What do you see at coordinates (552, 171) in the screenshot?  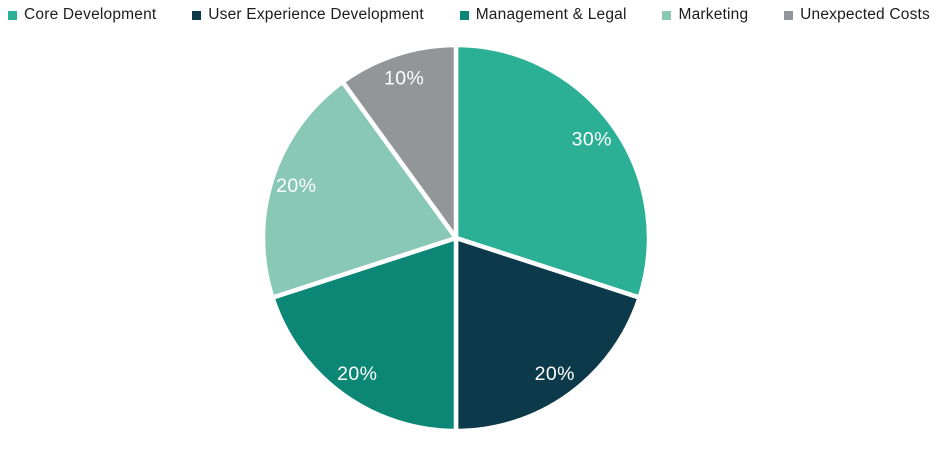 I see `pie-slice-core-development` at bounding box center [552, 171].